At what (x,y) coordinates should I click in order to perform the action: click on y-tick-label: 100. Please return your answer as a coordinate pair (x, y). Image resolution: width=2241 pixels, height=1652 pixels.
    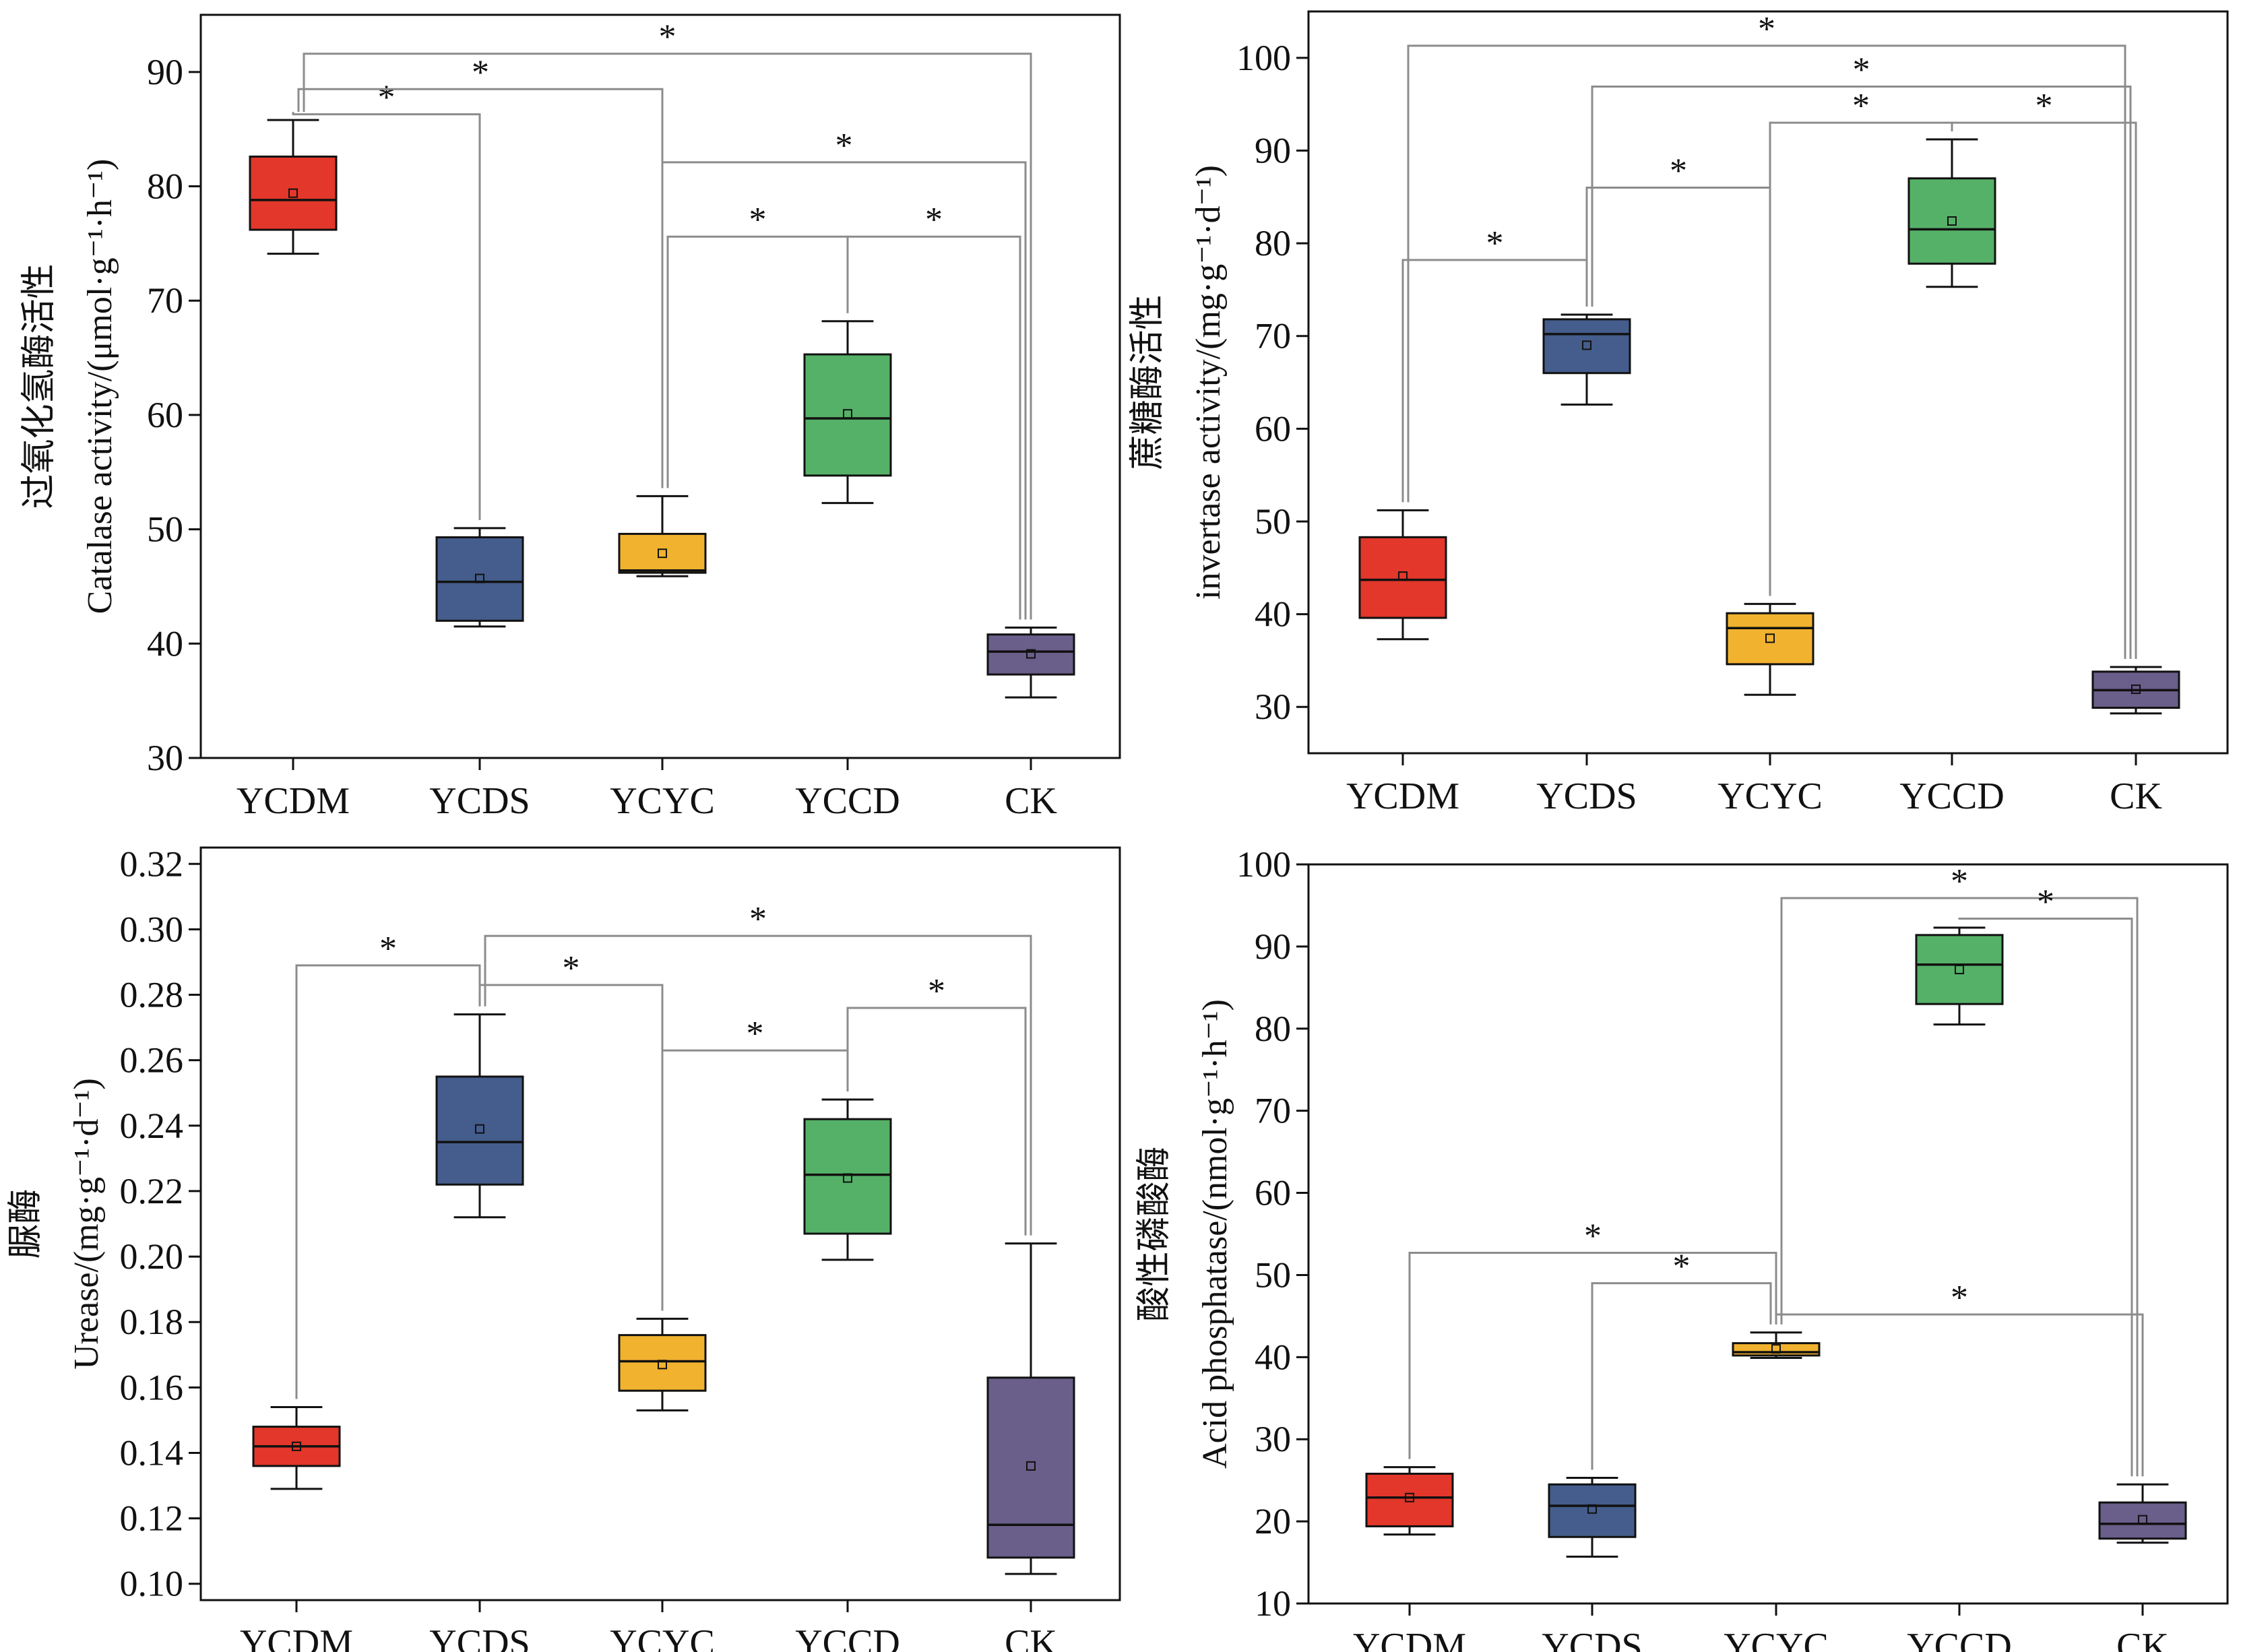
    Looking at the image, I should click on (1263, 864).